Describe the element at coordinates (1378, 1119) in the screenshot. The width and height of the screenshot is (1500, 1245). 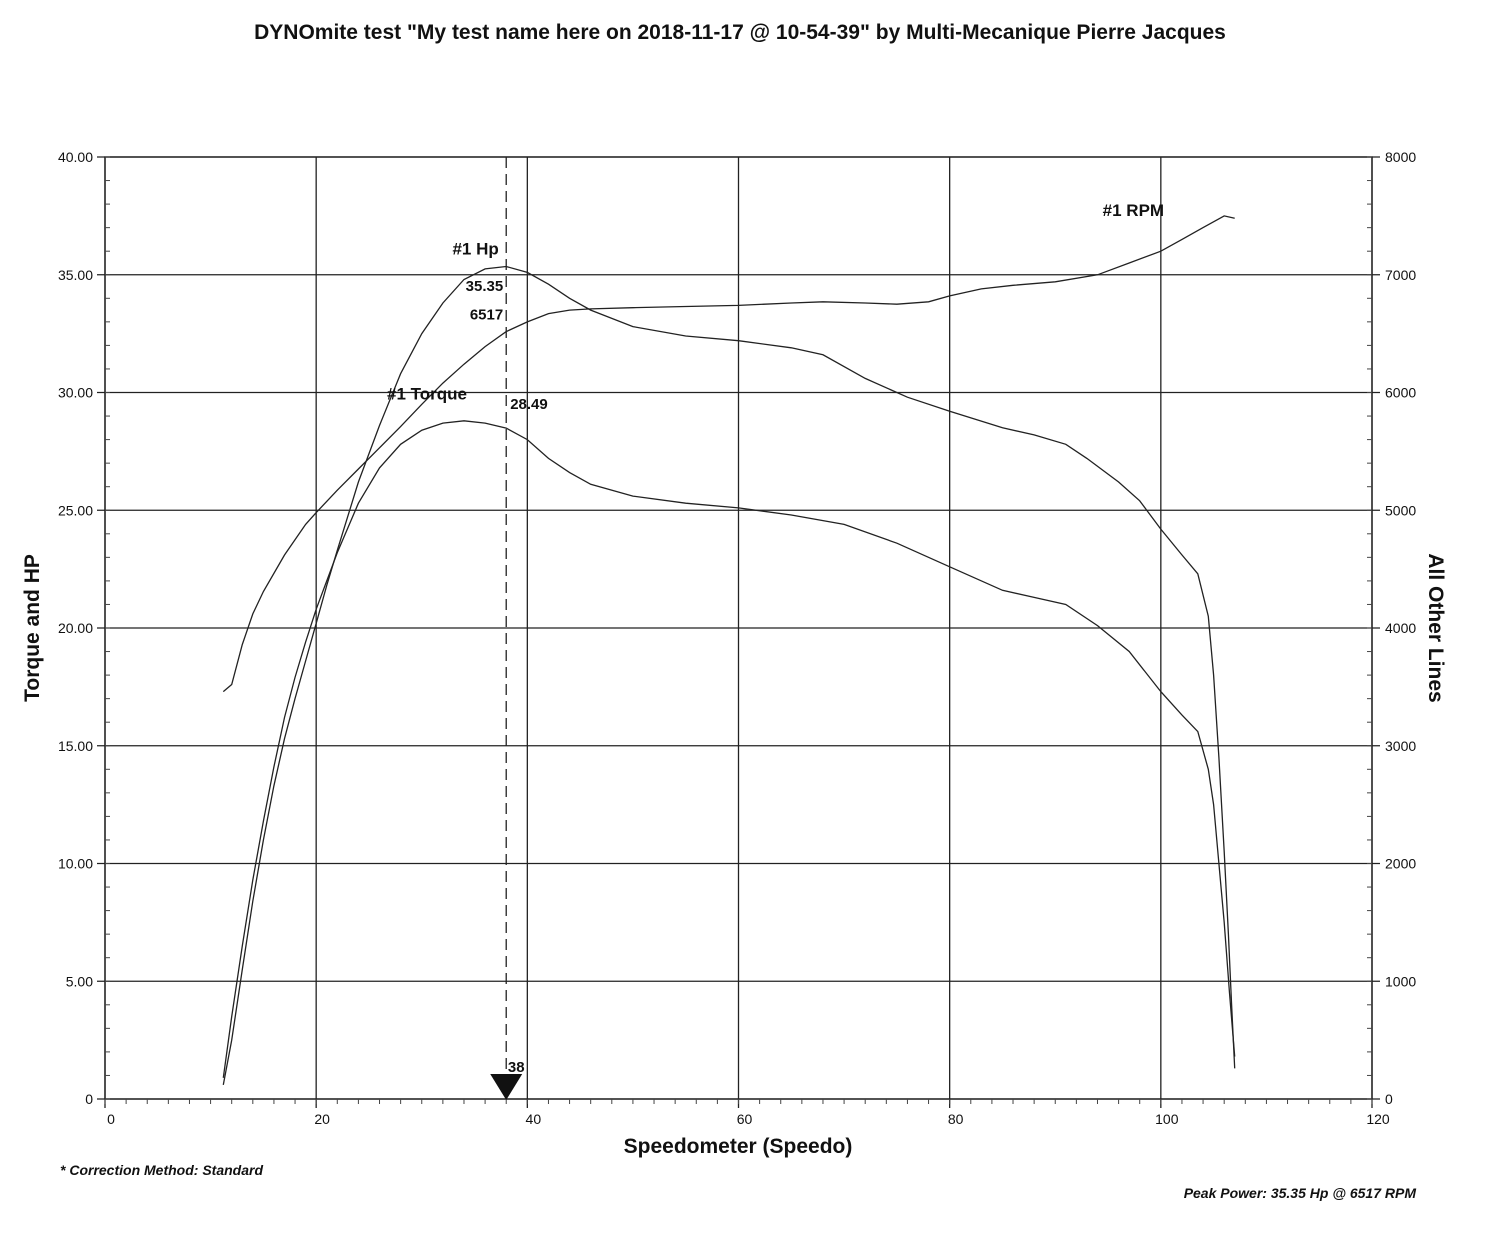
I see `x-tick-label: 120` at that location.